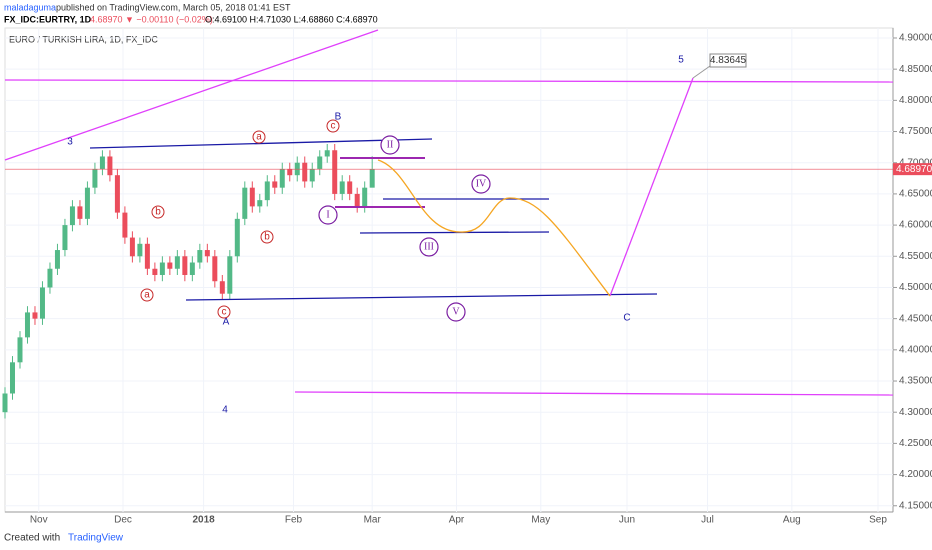 Image resolution: width=932 pixels, height=550 pixels. I want to click on x-tick-label: Jun, so click(627, 520).